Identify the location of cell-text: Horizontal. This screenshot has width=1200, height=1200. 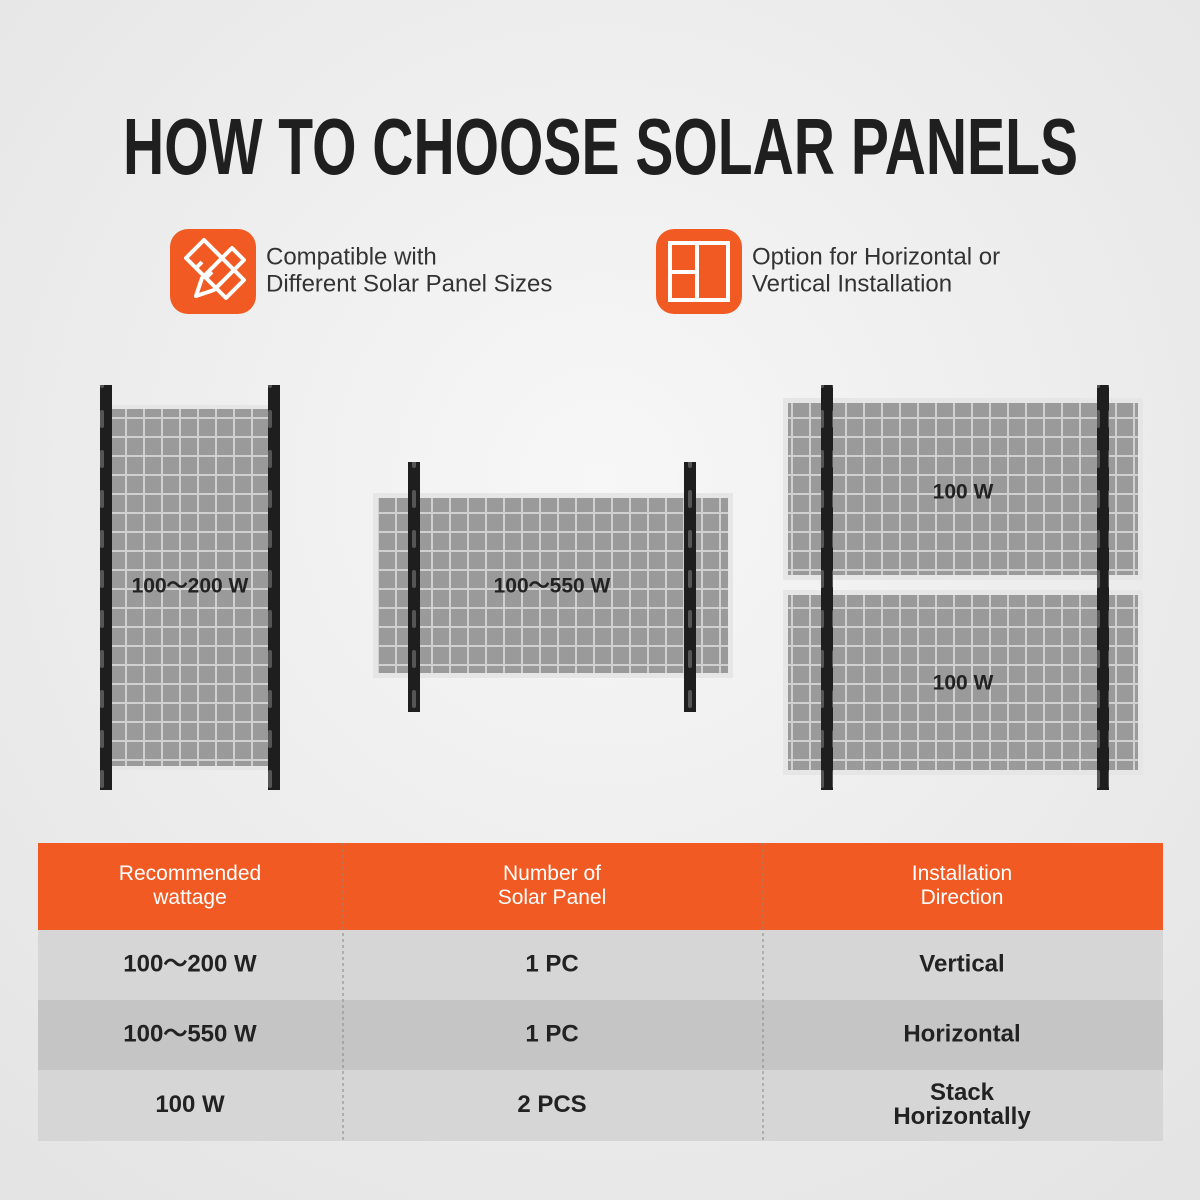
(961, 1033).